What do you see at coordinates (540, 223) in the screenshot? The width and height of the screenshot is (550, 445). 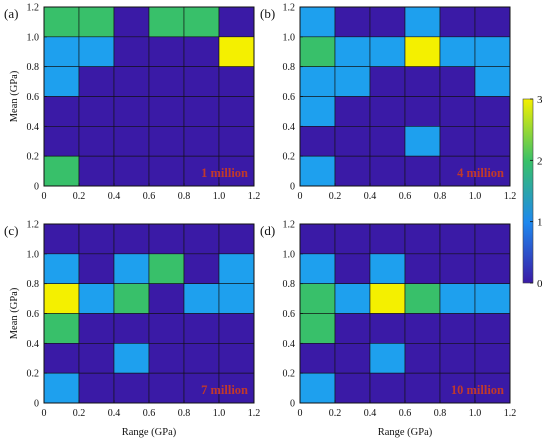 I see `colorbar-tick-label: 1` at bounding box center [540, 223].